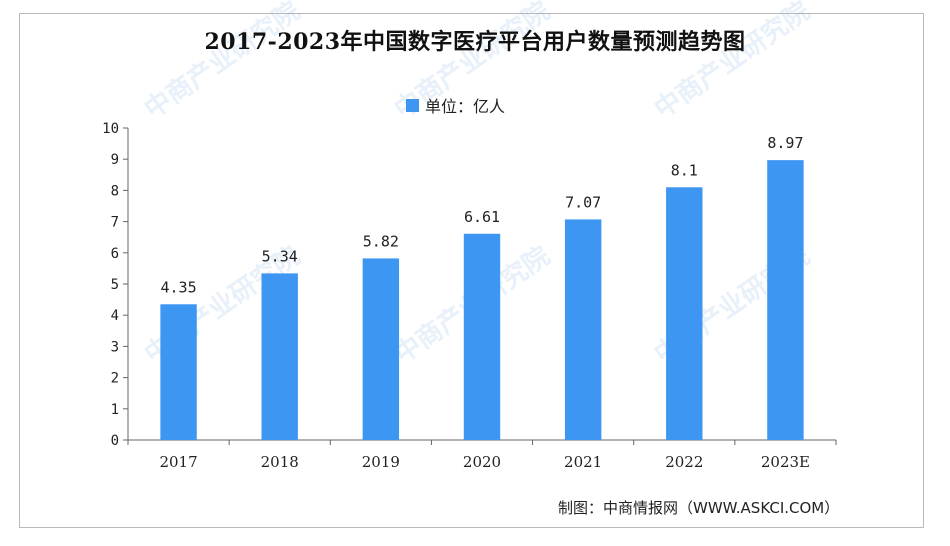  What do you see at coordinates (381, 241) in the screenshot?
I see `data-label: 5.82` at bounding box center [381, 241].